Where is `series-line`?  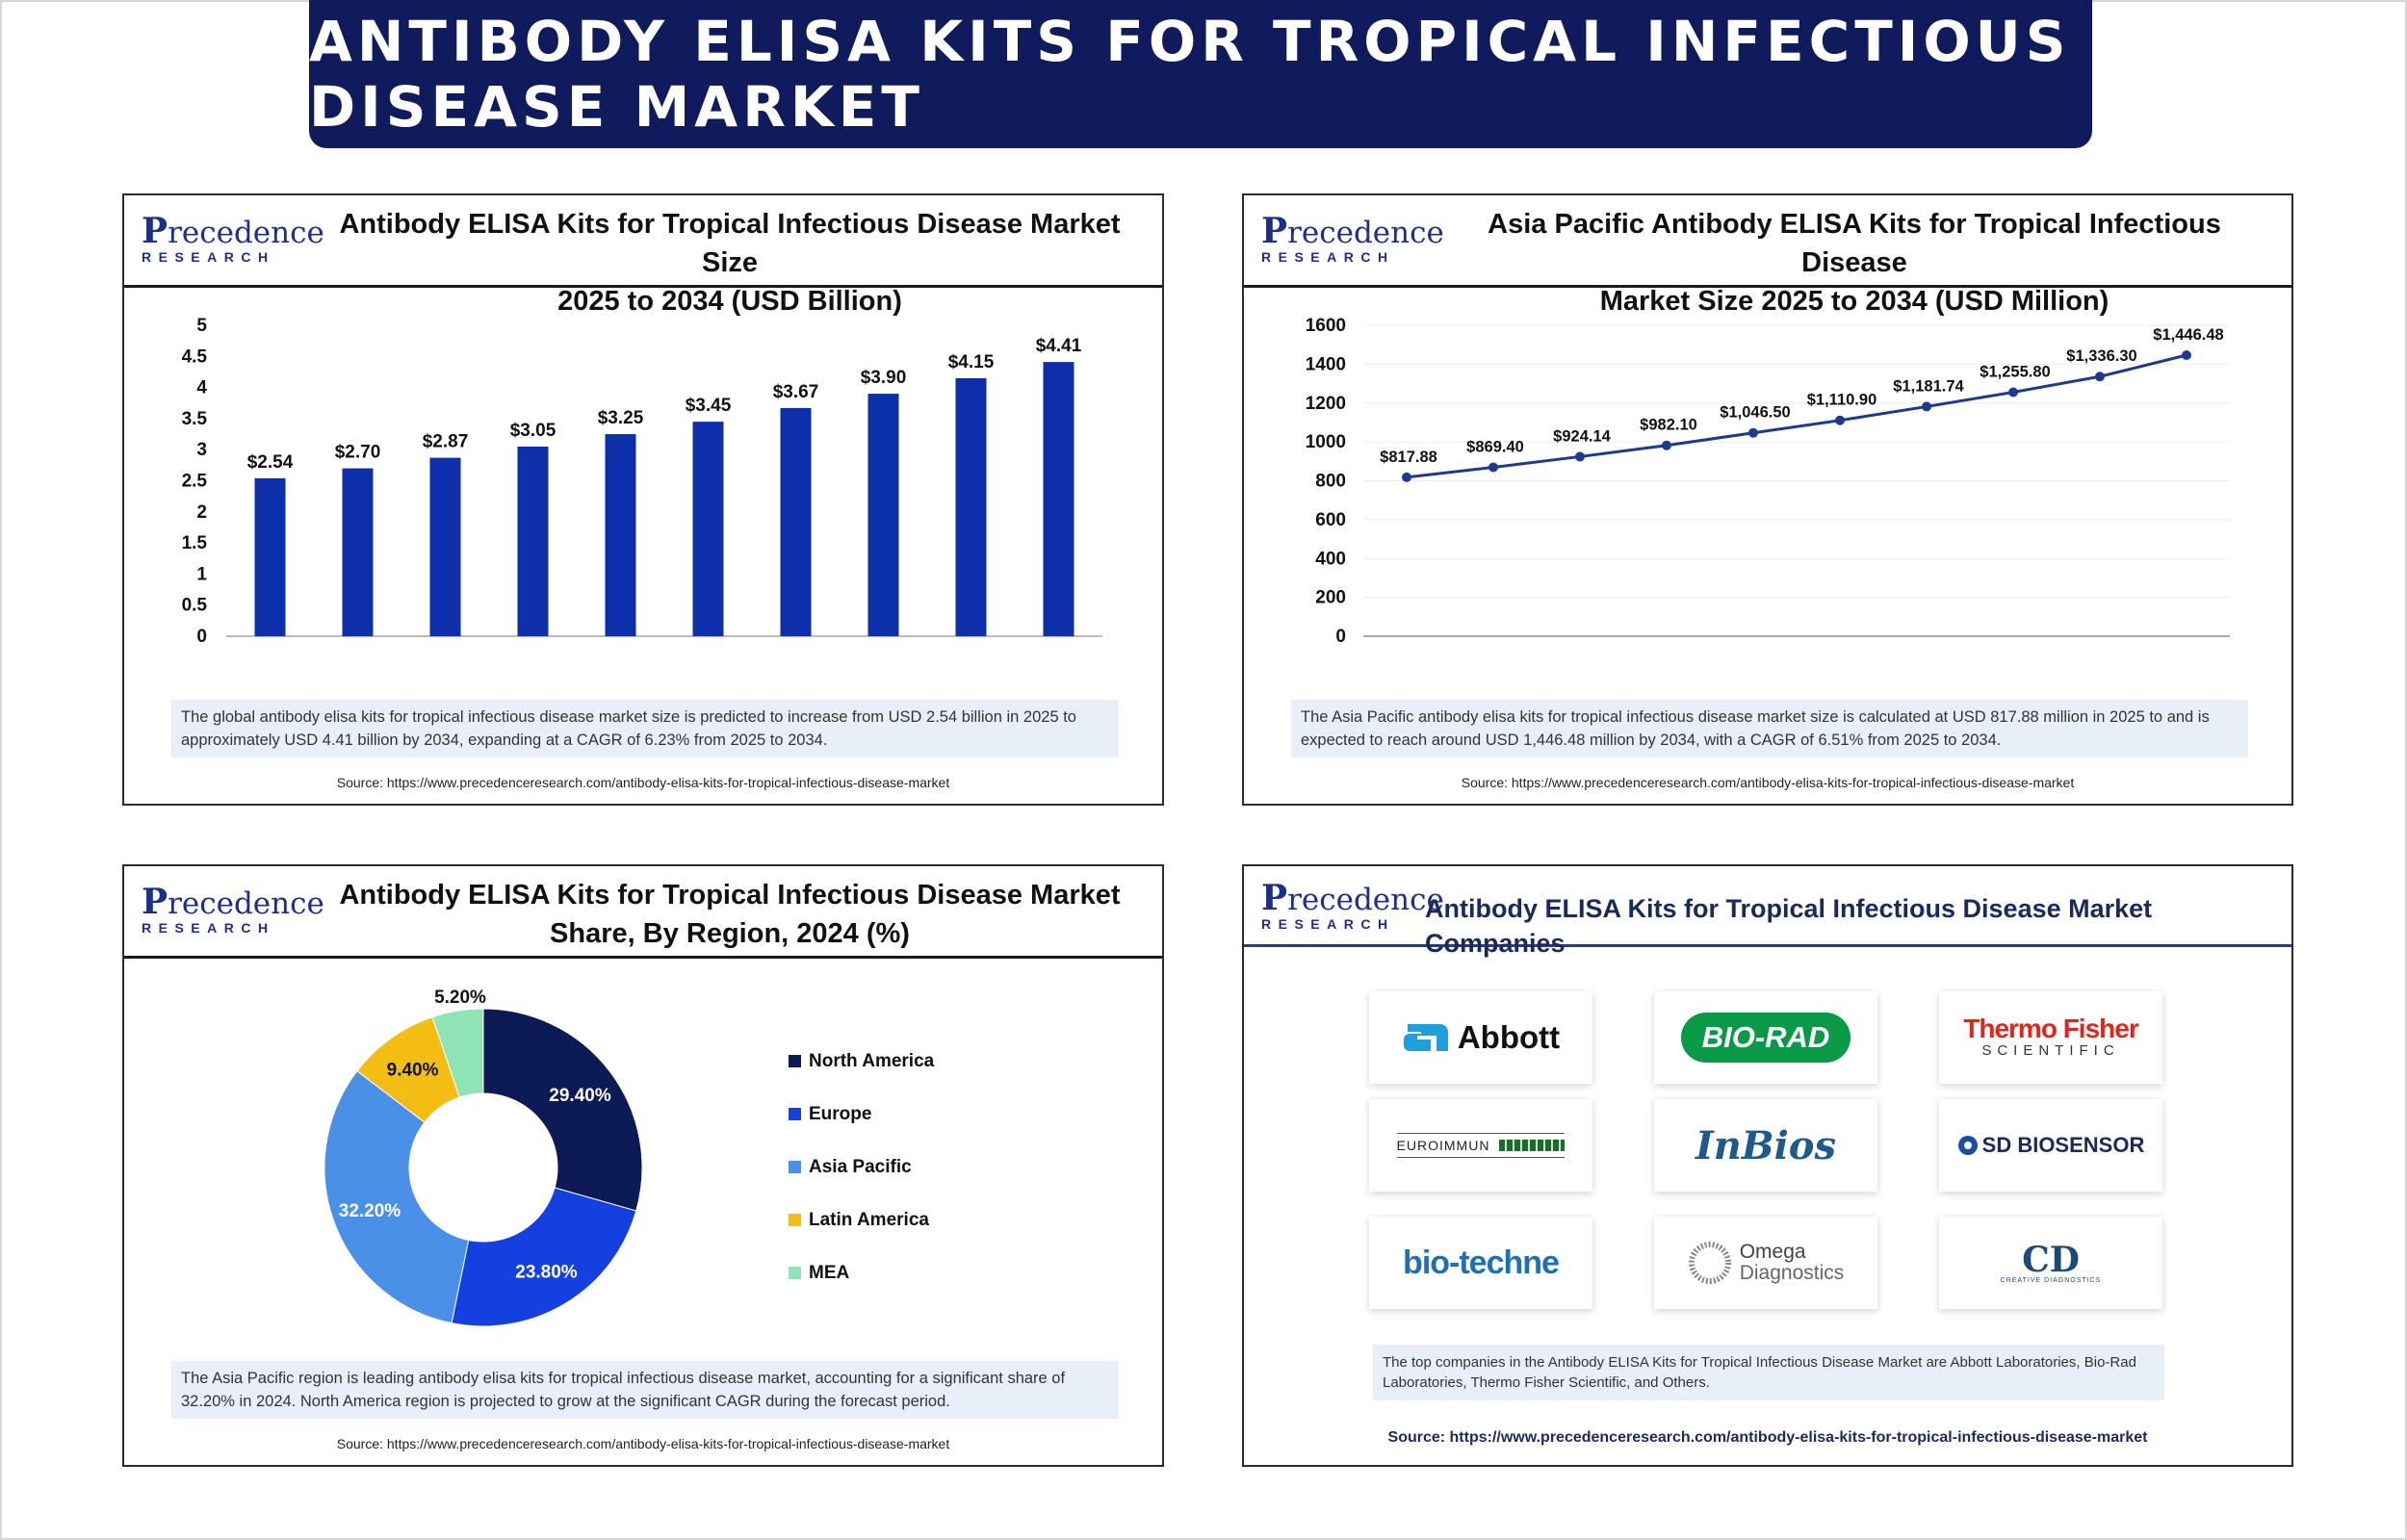 series-line is located at coordinates (1796, 416).